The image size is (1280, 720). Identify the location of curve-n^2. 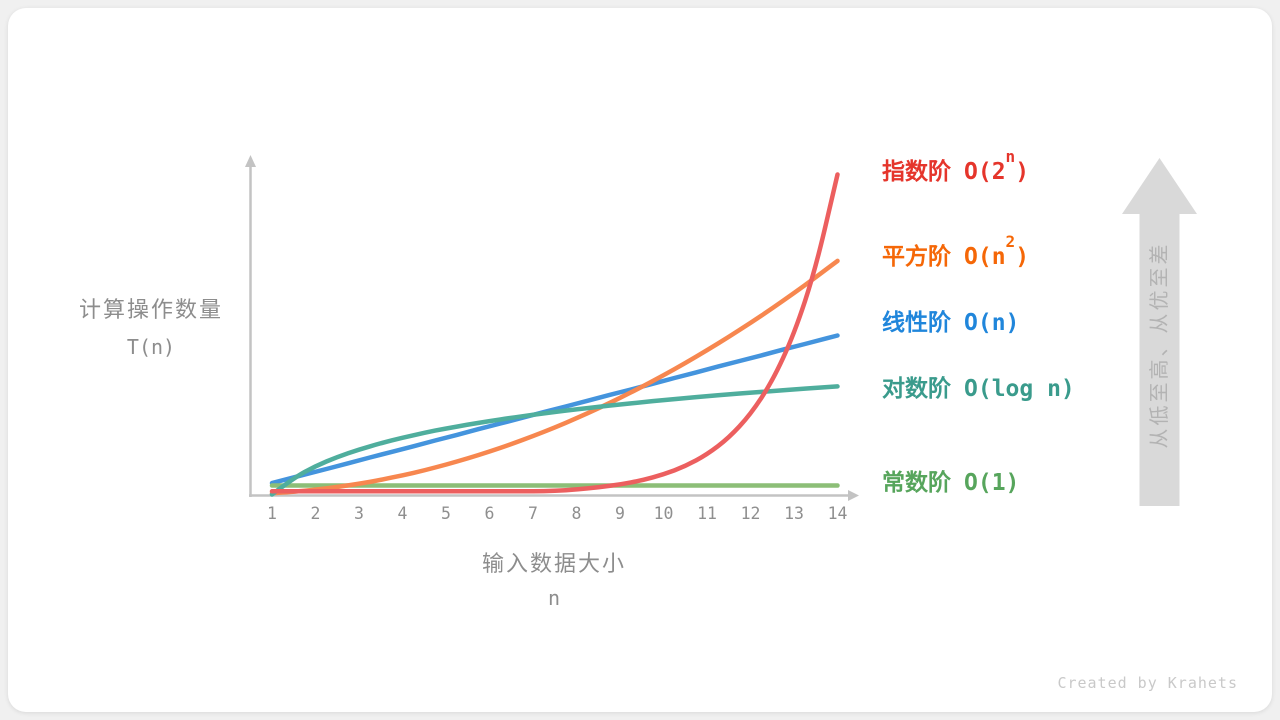
(554, 377).